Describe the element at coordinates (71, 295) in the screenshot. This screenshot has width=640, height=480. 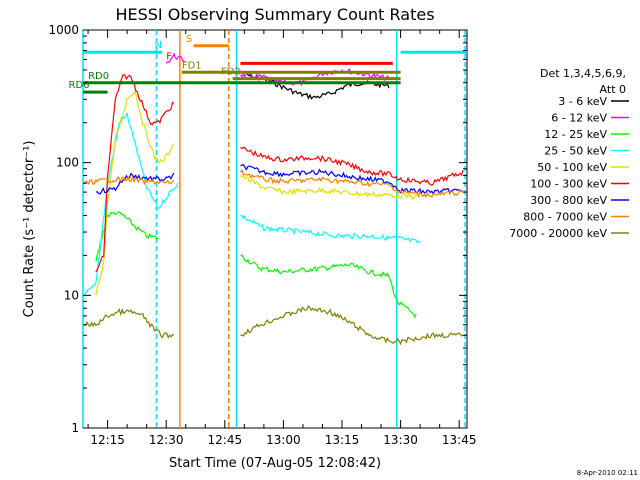
I see `y-tick-label: 10` at that location.